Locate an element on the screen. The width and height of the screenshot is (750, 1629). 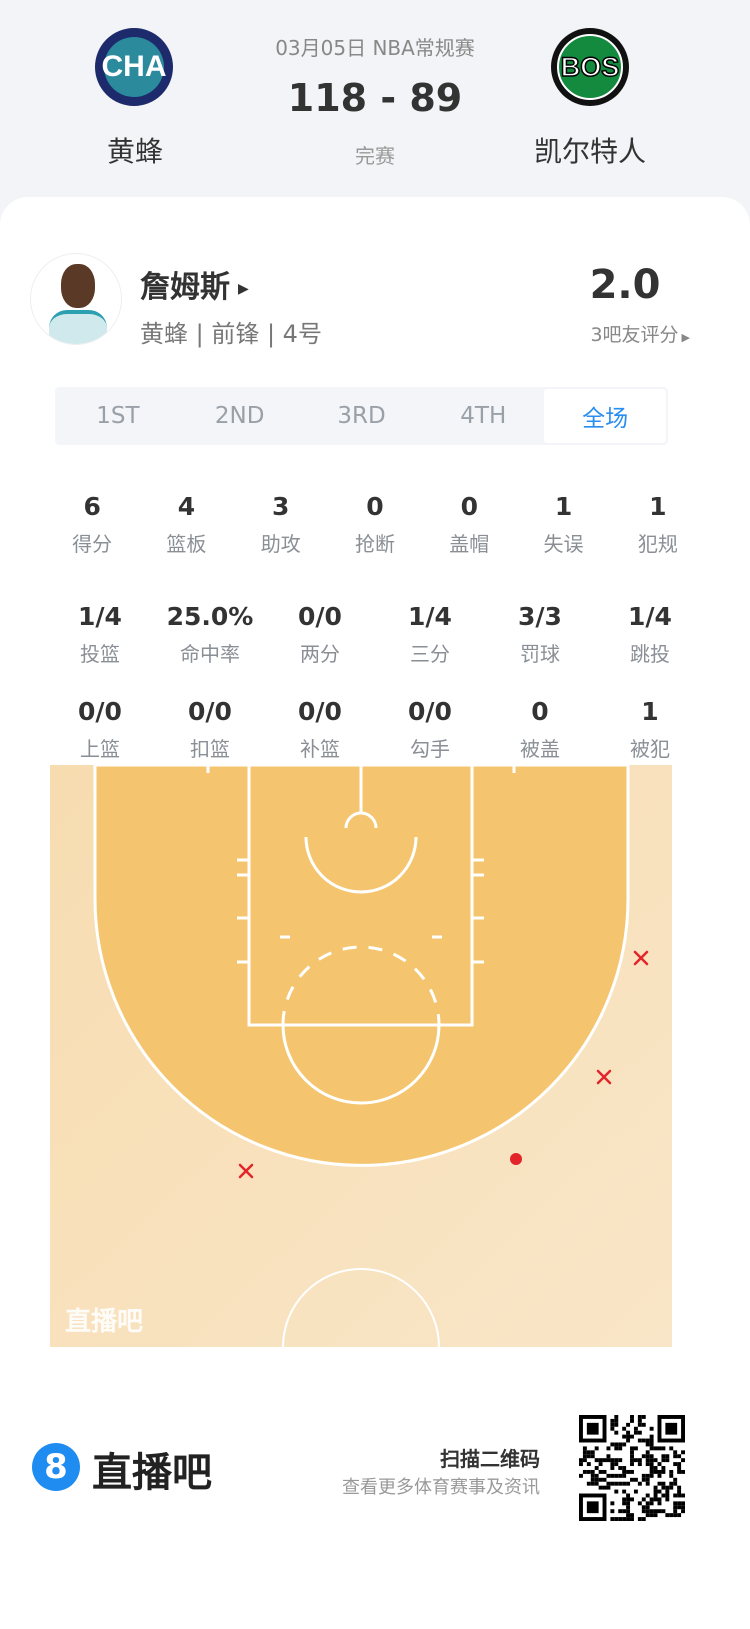
qr-code is located at coordinates (632, 1468).